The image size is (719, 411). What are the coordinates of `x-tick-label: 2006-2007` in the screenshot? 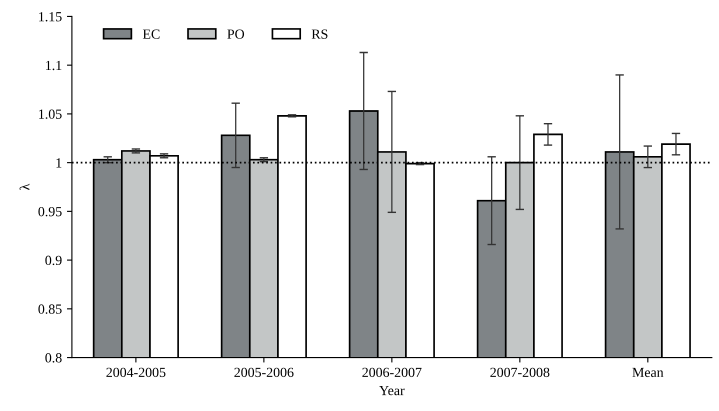 It's located at (392, 373).